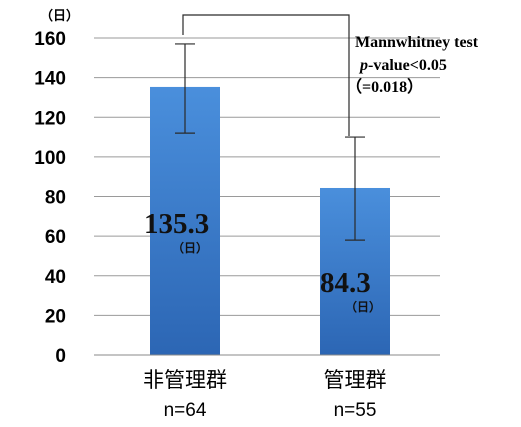 This screenshot has width=521, height=427. Describe the element at coordinates (60, 356) in the screenshot. I see `y-tick-label-0: 0` at that location.